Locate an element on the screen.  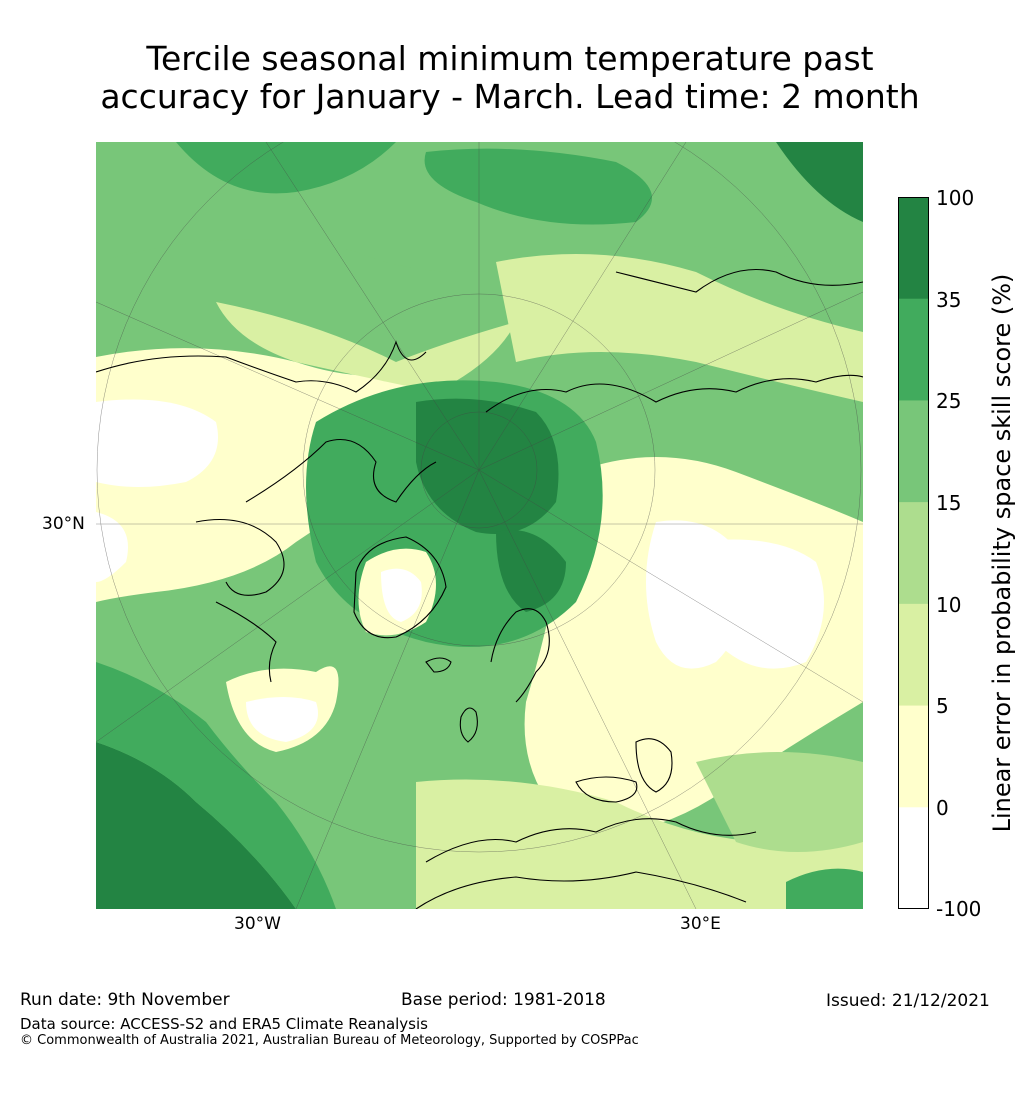
skill-region-eurasia-band is located at coordinates (679, 328).